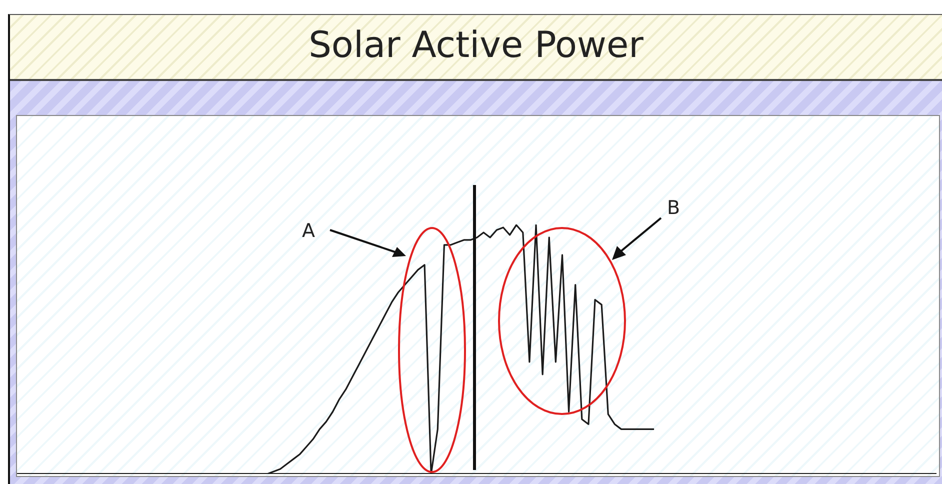 This screenshot has width=942, height=484. Describe the element at coordinates (673, 208) in the screenshot. I see `text: B` at that location.